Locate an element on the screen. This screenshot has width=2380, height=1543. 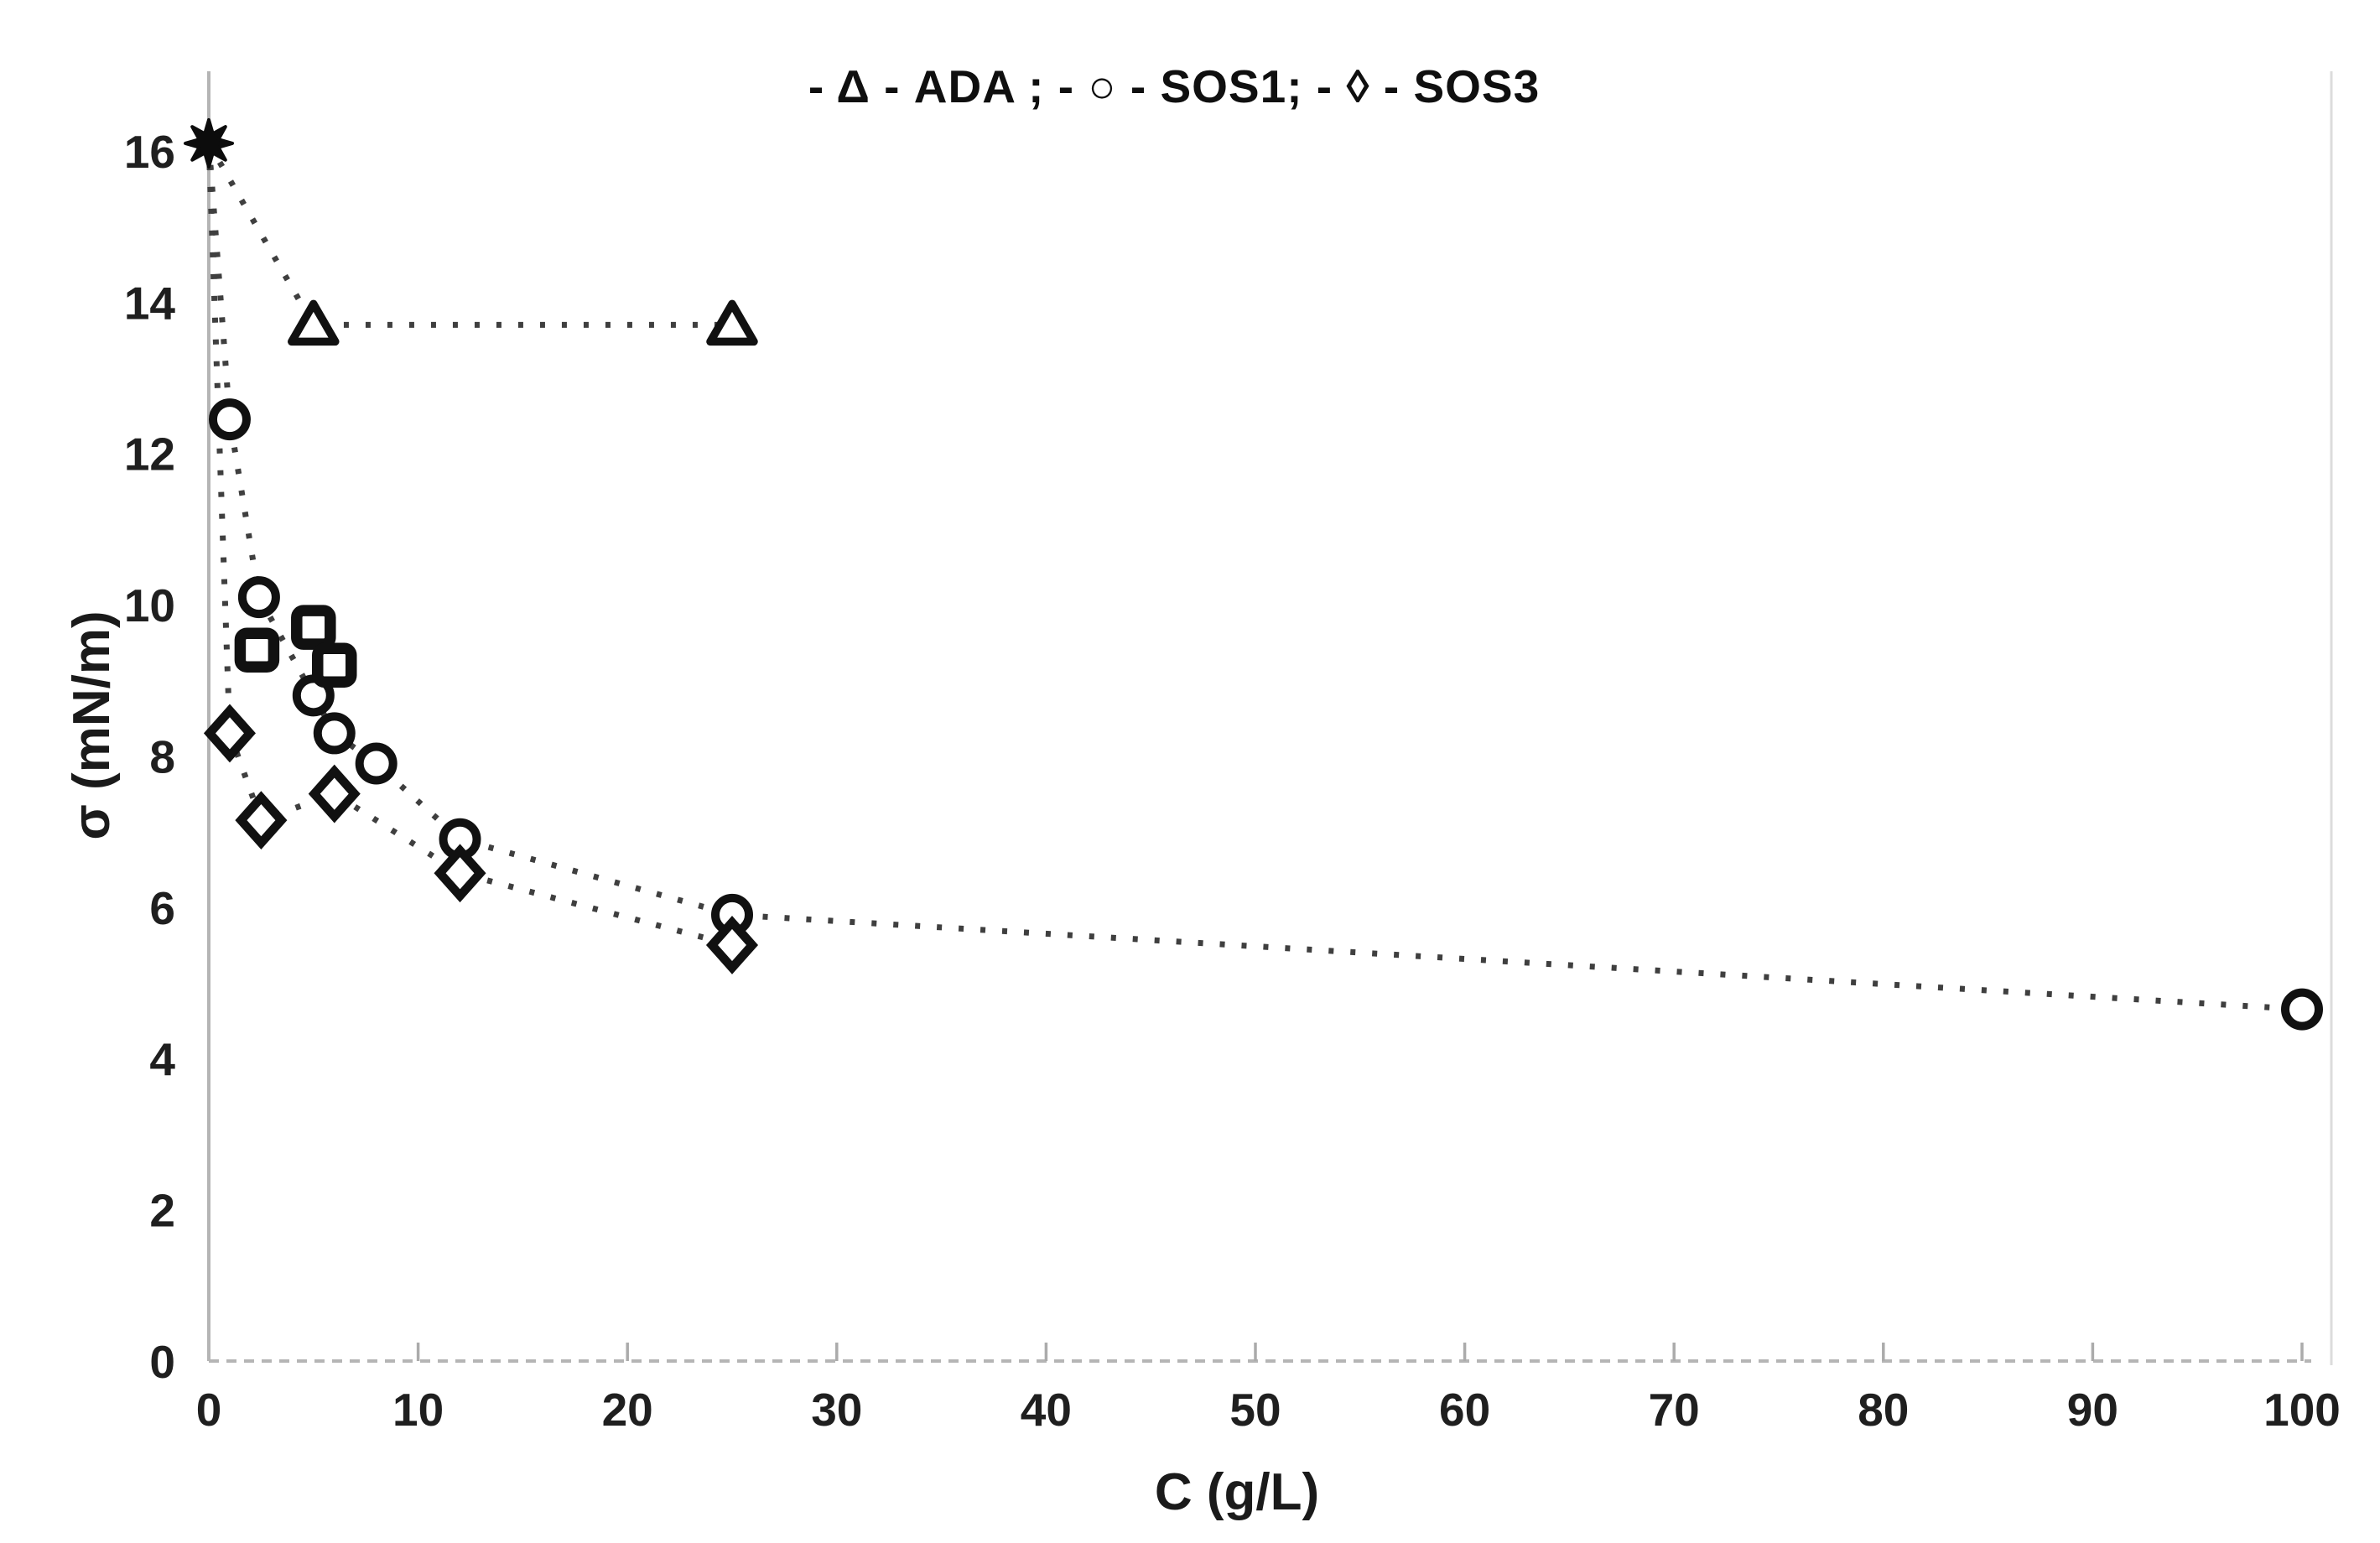
y-tick-label: 12 is located at coordinates (149, 455).